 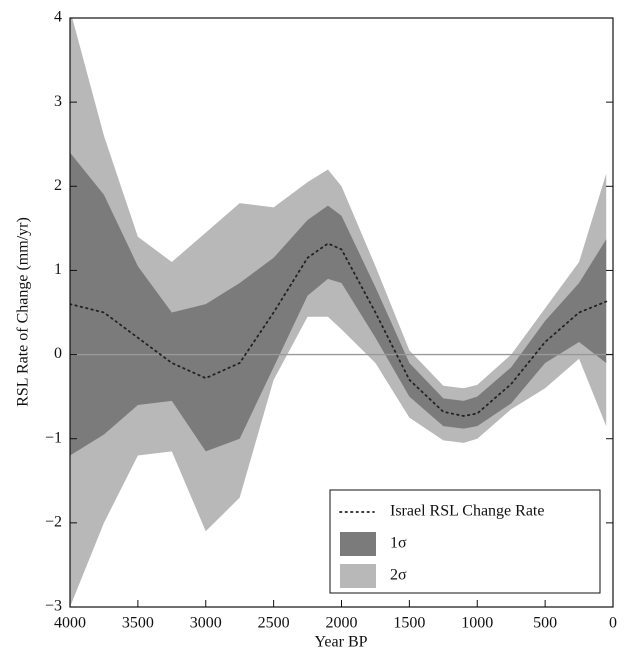 I want to click on y-tick-label: −3, so click(x=53, y=606).